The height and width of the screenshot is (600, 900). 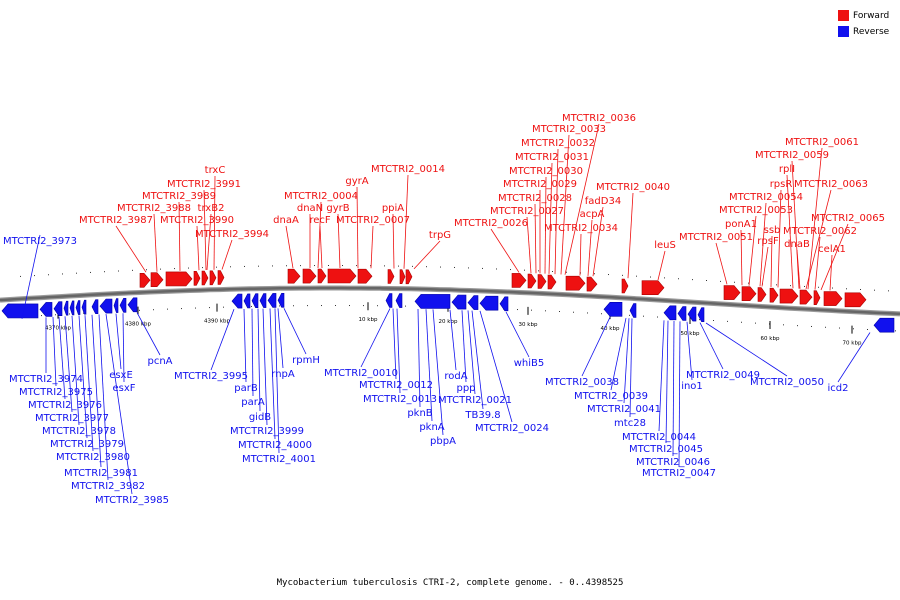 What do you see at coordinates (116, 220) in the screenshot?
I see `forward-gene-label: MTCTRI2_3987` at bounding box center [116, 220].